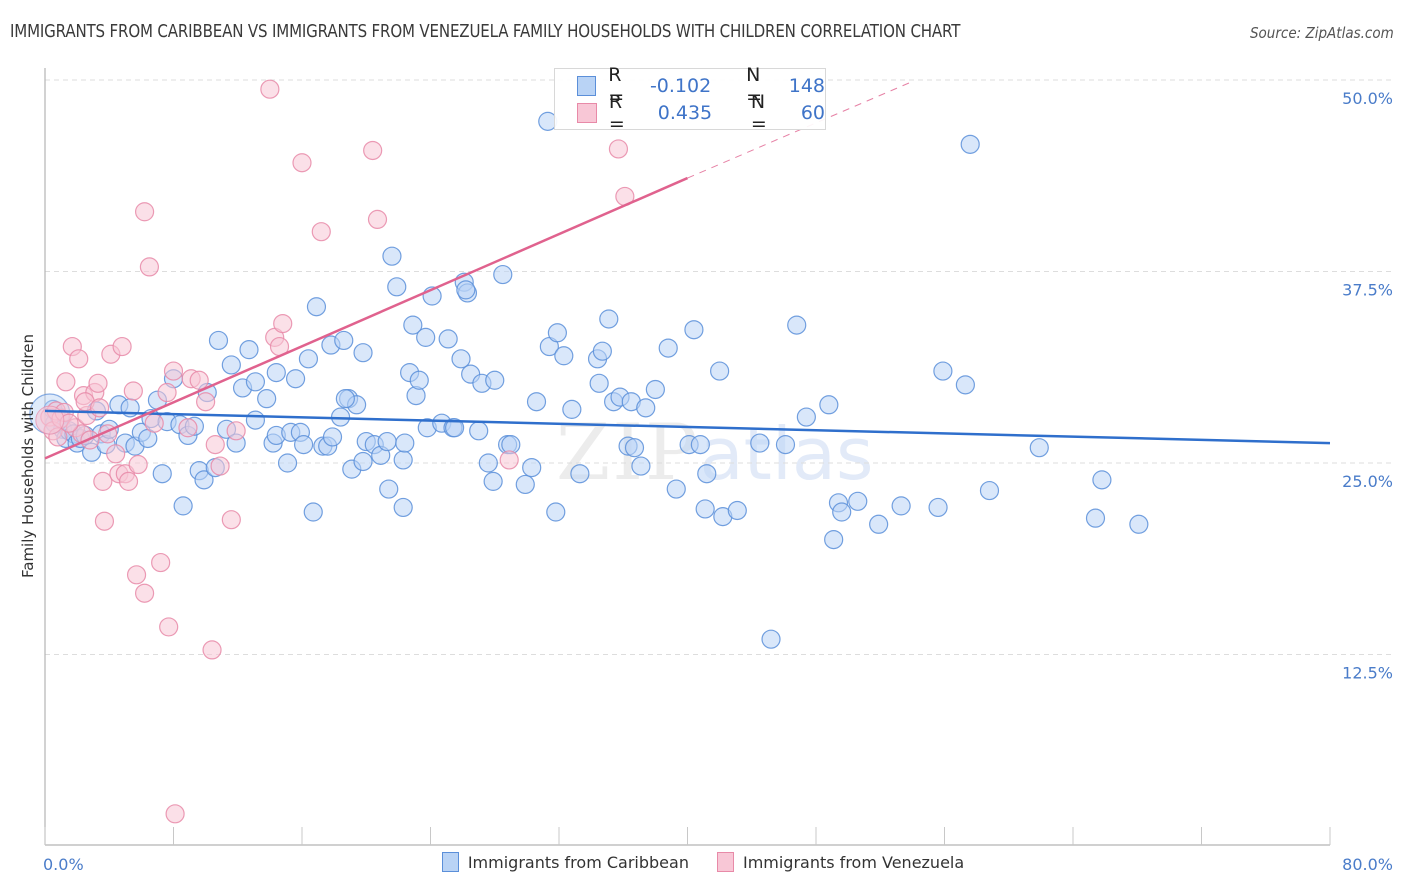 The width and height of the screenshot is (1406, 892). Describe the element at coordinates (587, 113) in the screenshot. I see `legend-swatch-venezuela` at that location.